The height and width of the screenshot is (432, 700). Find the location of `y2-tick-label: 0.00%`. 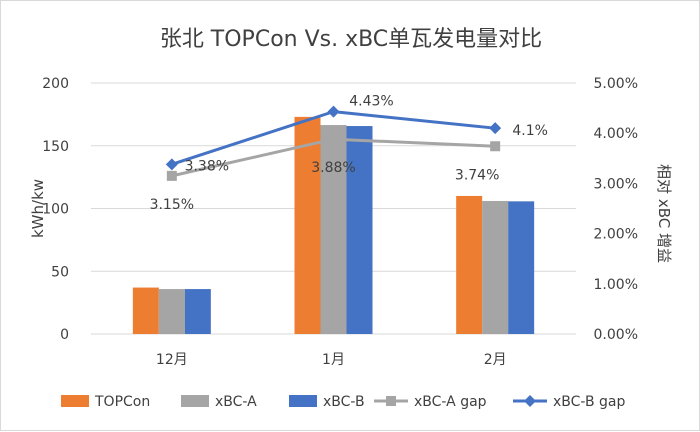

y2-tick-label: 0.00% is located at coordinates (616, 335).